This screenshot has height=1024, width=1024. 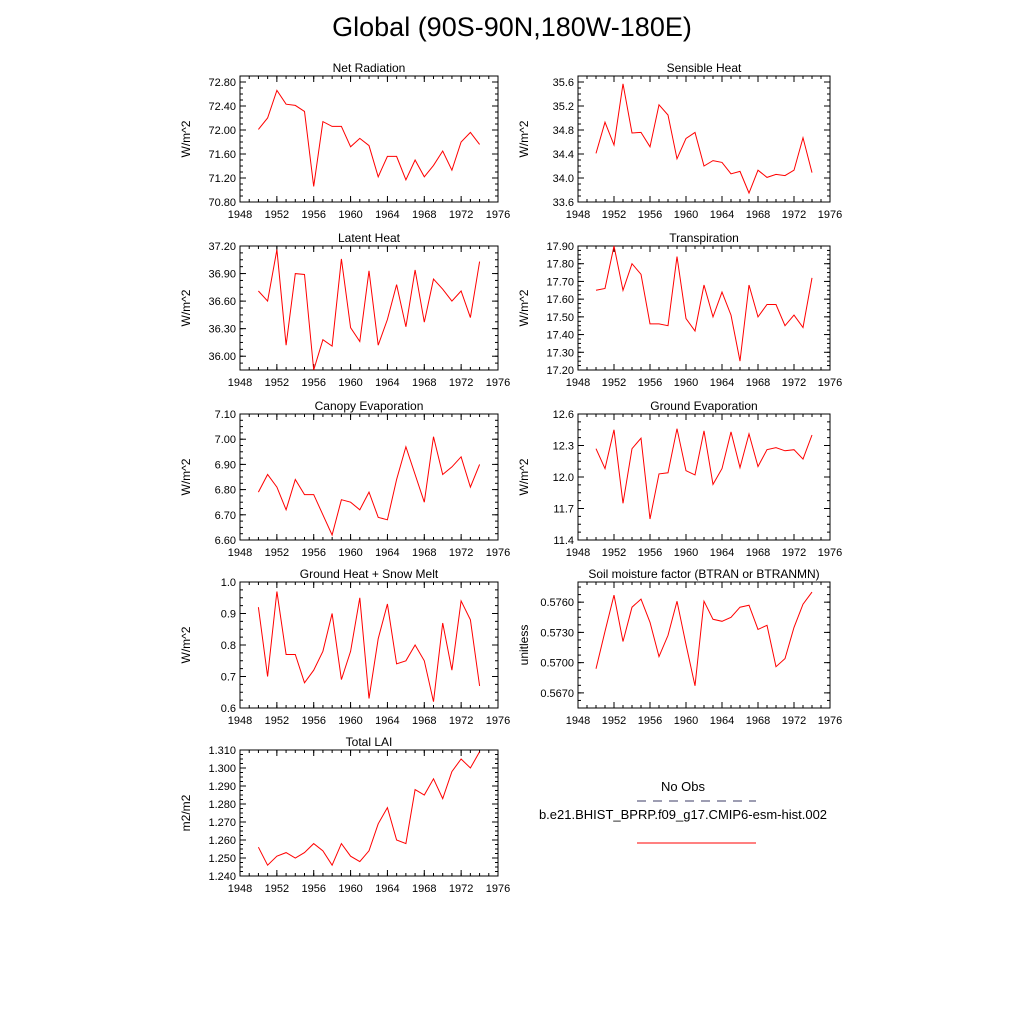 What do you see at coordinates (225, 465) in the screenshot?
I see `y-tick-label: 6.90` at bounding box center [225, 465].